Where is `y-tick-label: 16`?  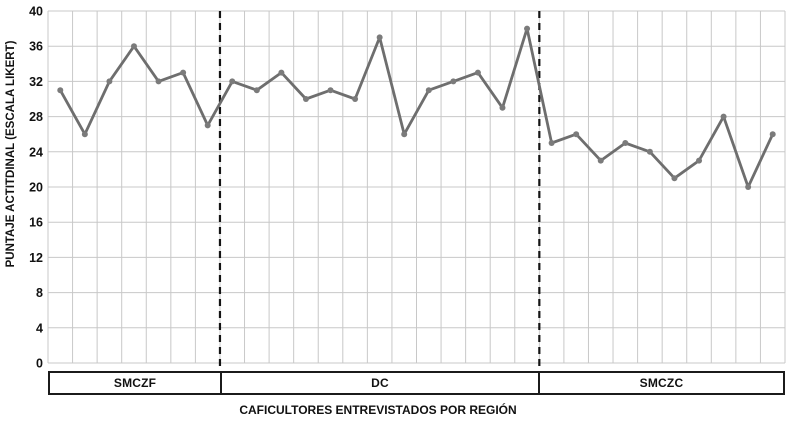
y-tick-label: 16 is located at coordinates (36, 223).